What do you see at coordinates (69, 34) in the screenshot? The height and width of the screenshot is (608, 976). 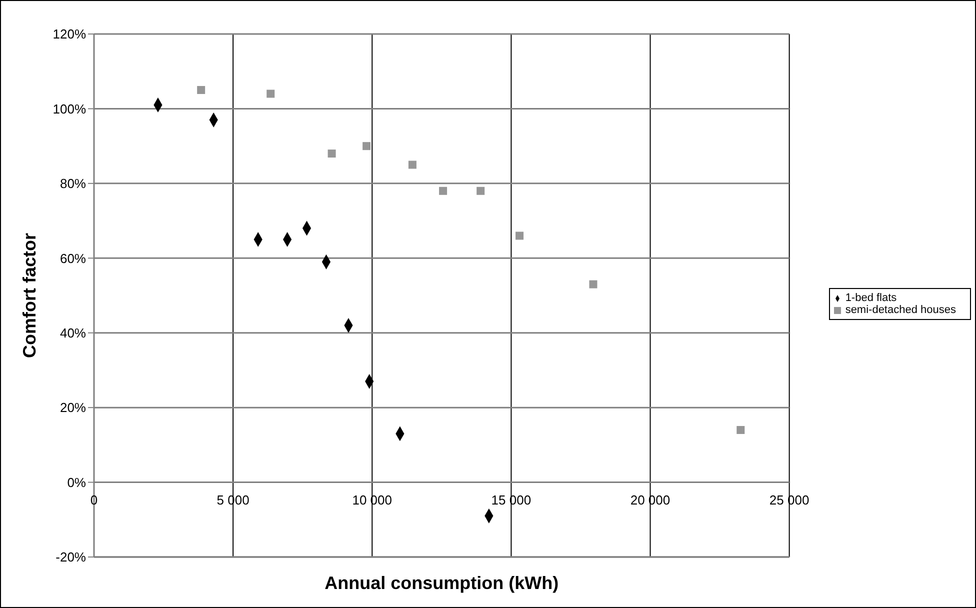 I see `y-tick-label: 120%` at bounding box center [69, 34].